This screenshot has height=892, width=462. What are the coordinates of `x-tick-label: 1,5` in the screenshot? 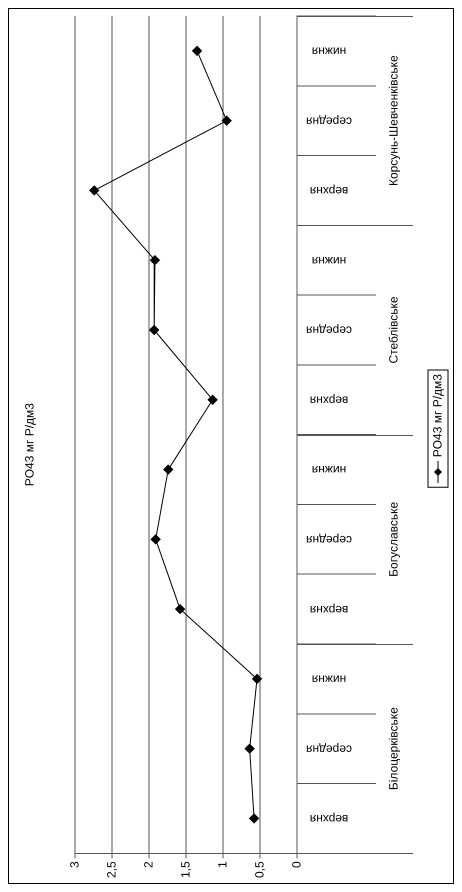 It's located at (185, 869).